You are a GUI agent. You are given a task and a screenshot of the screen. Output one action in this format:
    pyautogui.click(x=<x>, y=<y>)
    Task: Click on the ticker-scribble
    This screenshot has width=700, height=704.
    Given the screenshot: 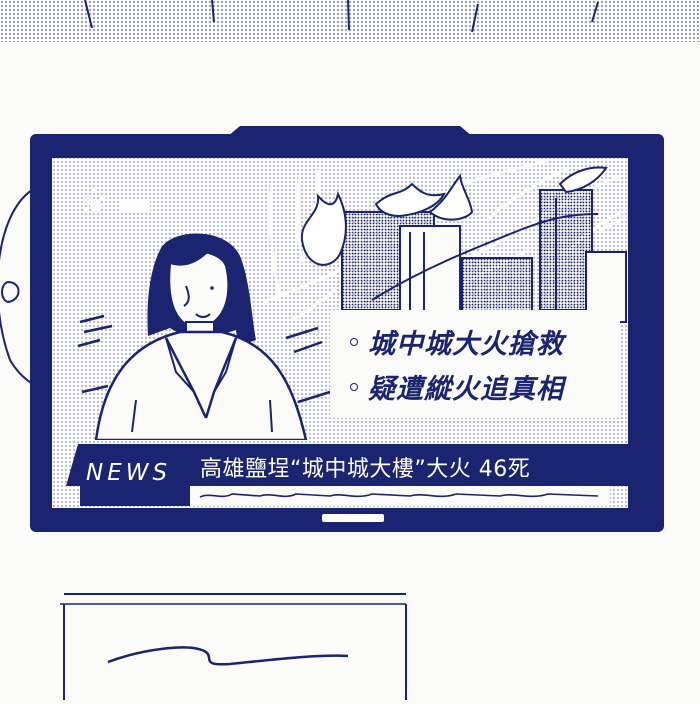 What is the action you would take?
    pyautogui.click(x=399, y=495)
    